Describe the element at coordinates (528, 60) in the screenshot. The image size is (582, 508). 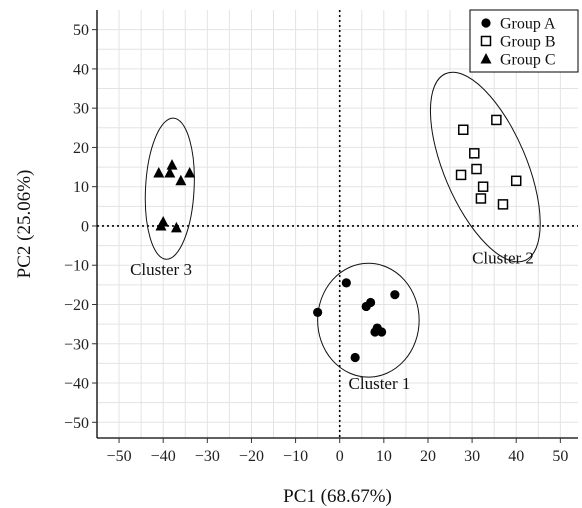
I see `legend-label: Group C` at that location.